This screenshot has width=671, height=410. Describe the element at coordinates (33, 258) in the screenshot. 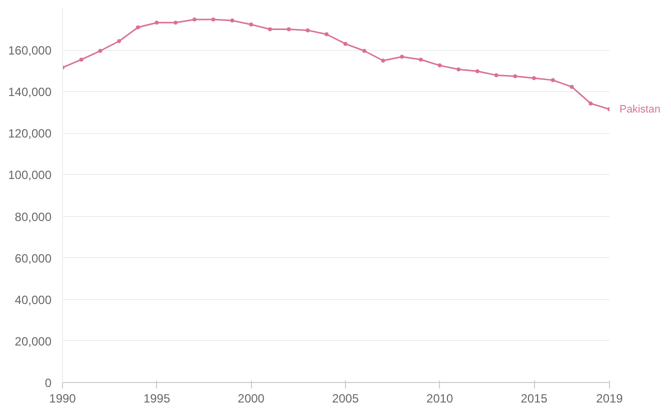

I see `y-tick-label: 60,000` at that location.